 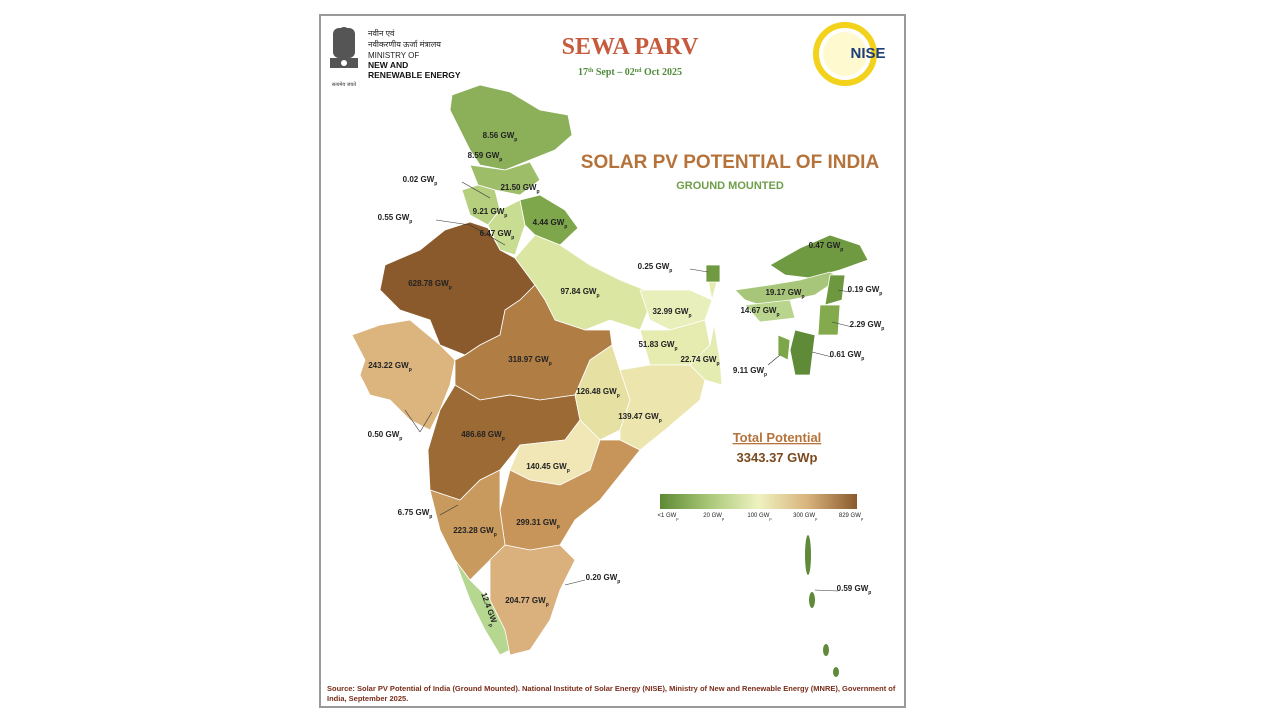 What do you see at coordinates (656, 344) in the screenshot?
I see `label-value: 51.83 GW` at bounding box center [656, 344].